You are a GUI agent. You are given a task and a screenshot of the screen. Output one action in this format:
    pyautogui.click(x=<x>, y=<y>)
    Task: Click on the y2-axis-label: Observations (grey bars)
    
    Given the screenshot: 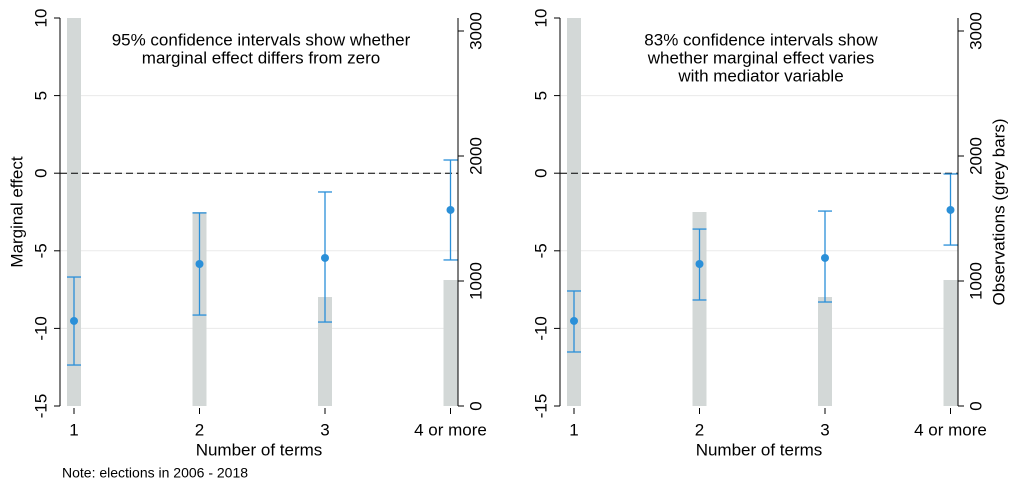 What is the action you would take?
    pyautogui.click(x=998, y=211)
    